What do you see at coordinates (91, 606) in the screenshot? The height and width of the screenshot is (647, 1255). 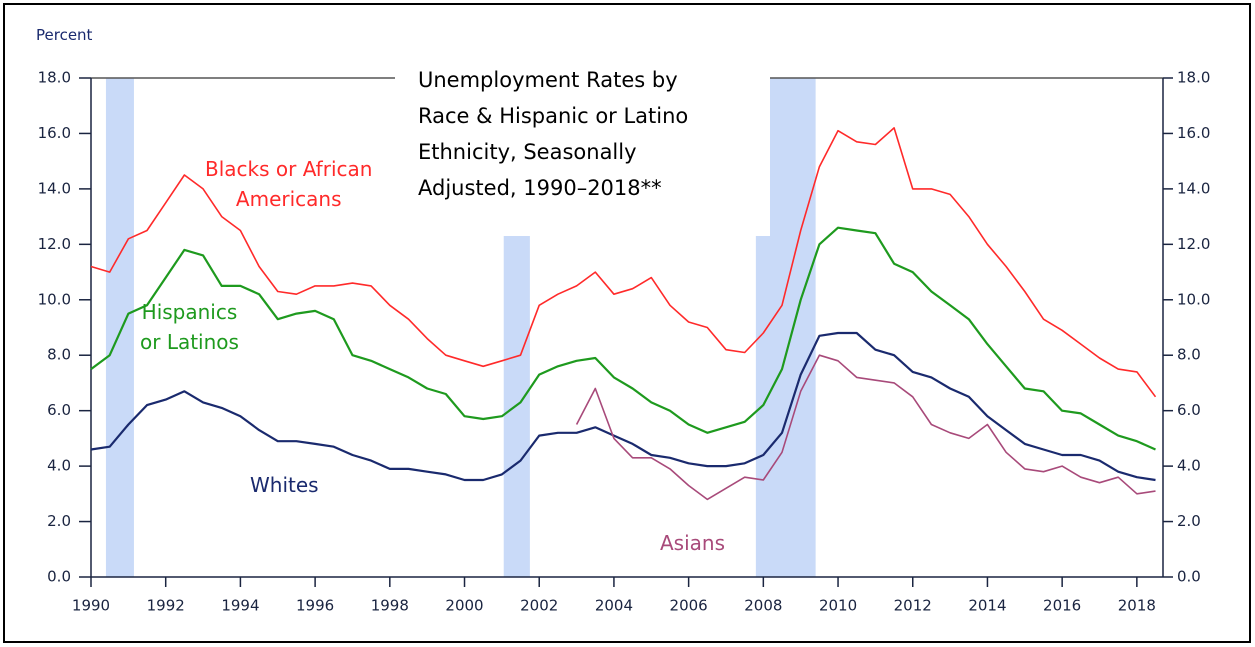 I see `x-tick-label: 1990` at bounding box center [91, 606].